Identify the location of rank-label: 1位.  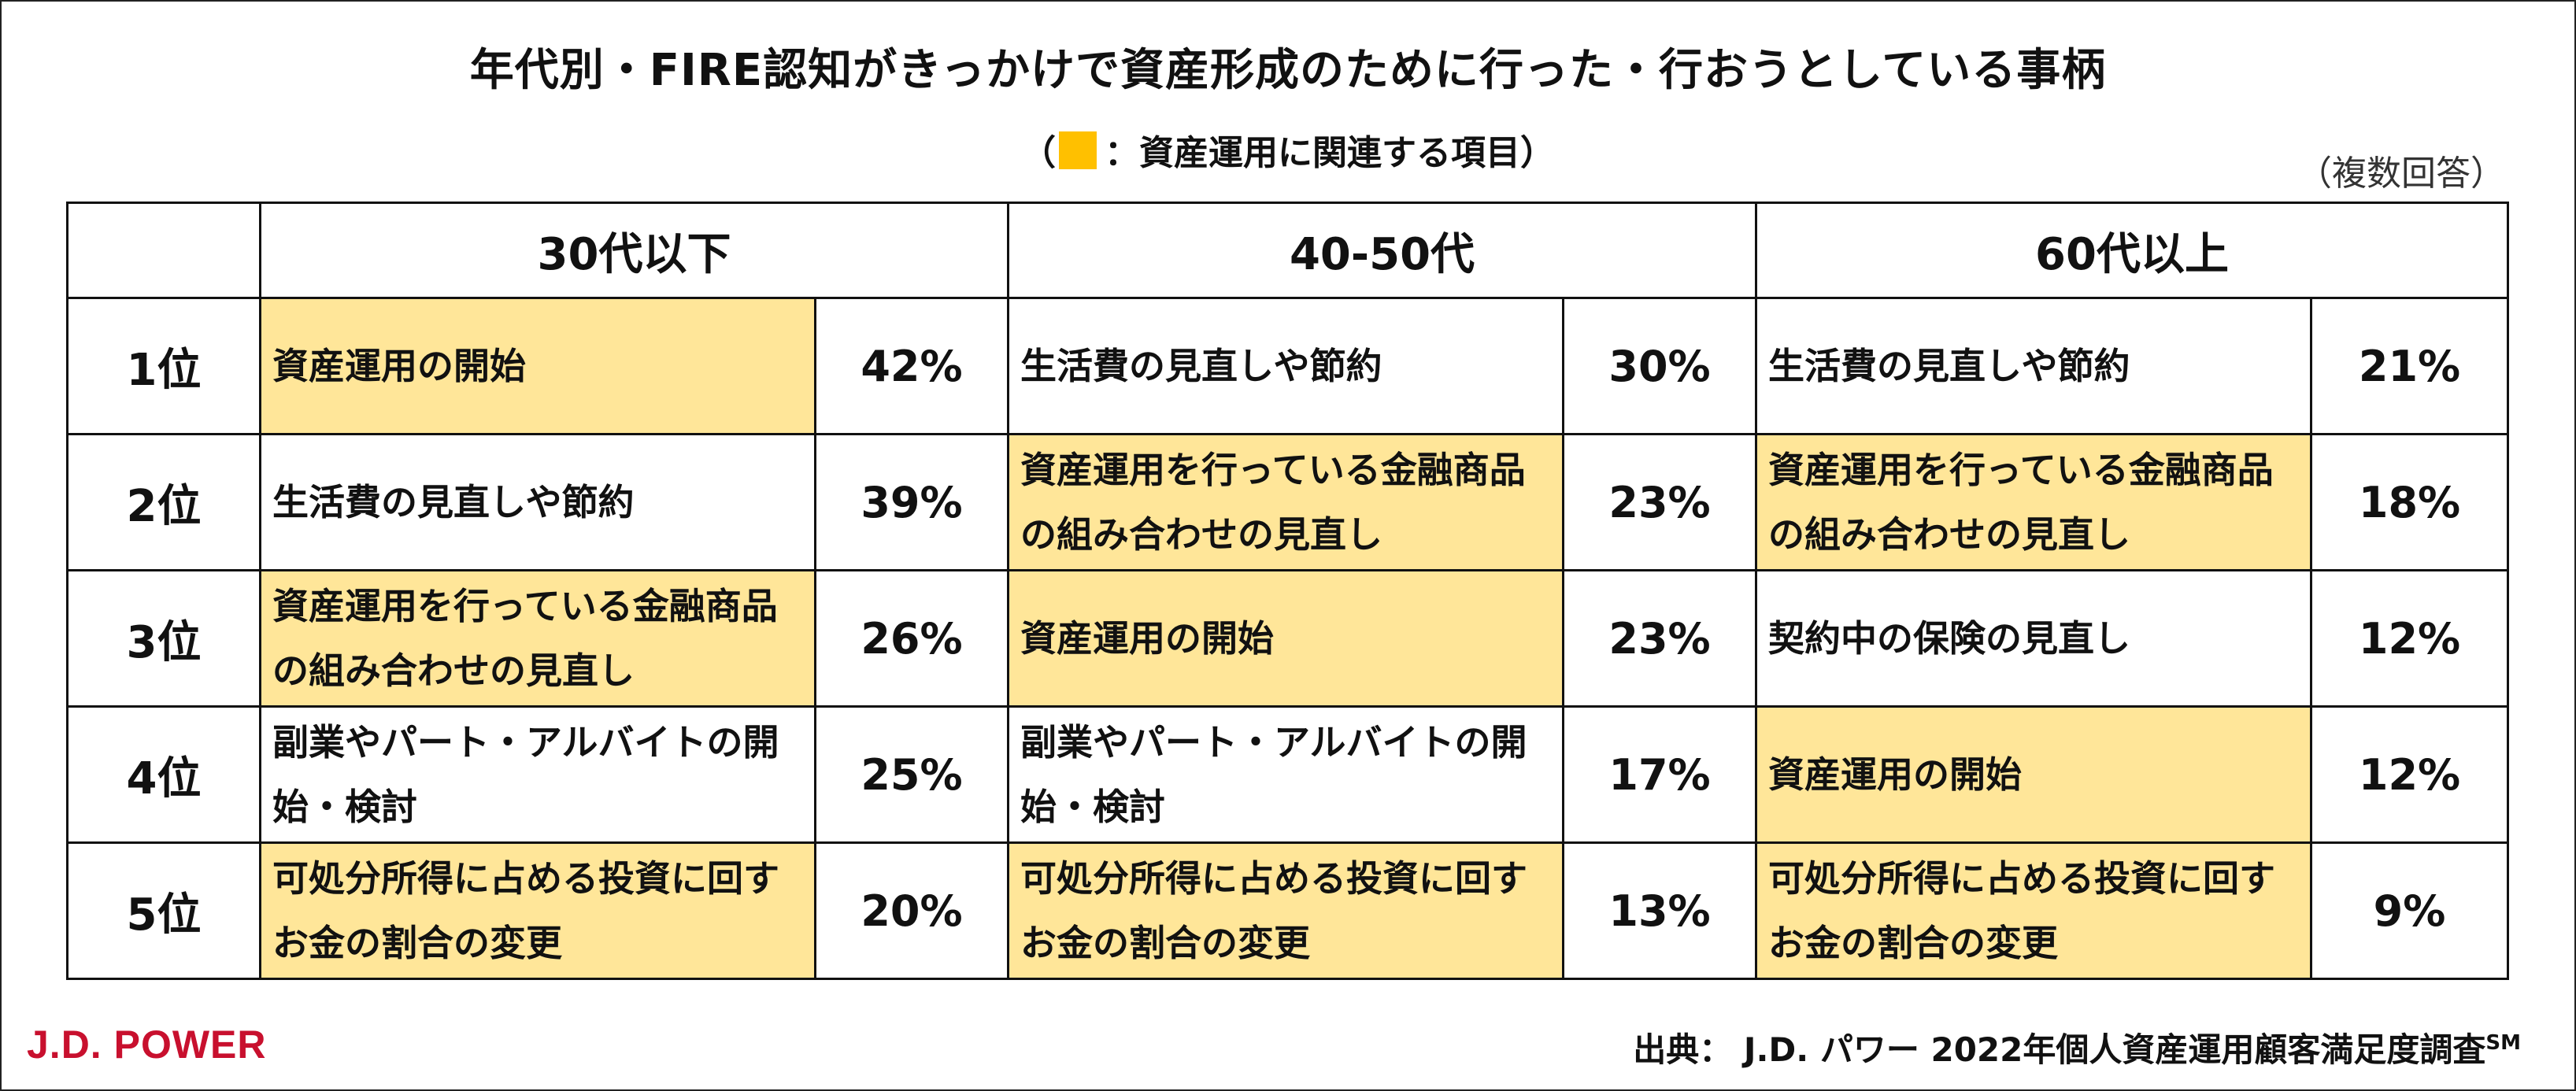
(163, 366).